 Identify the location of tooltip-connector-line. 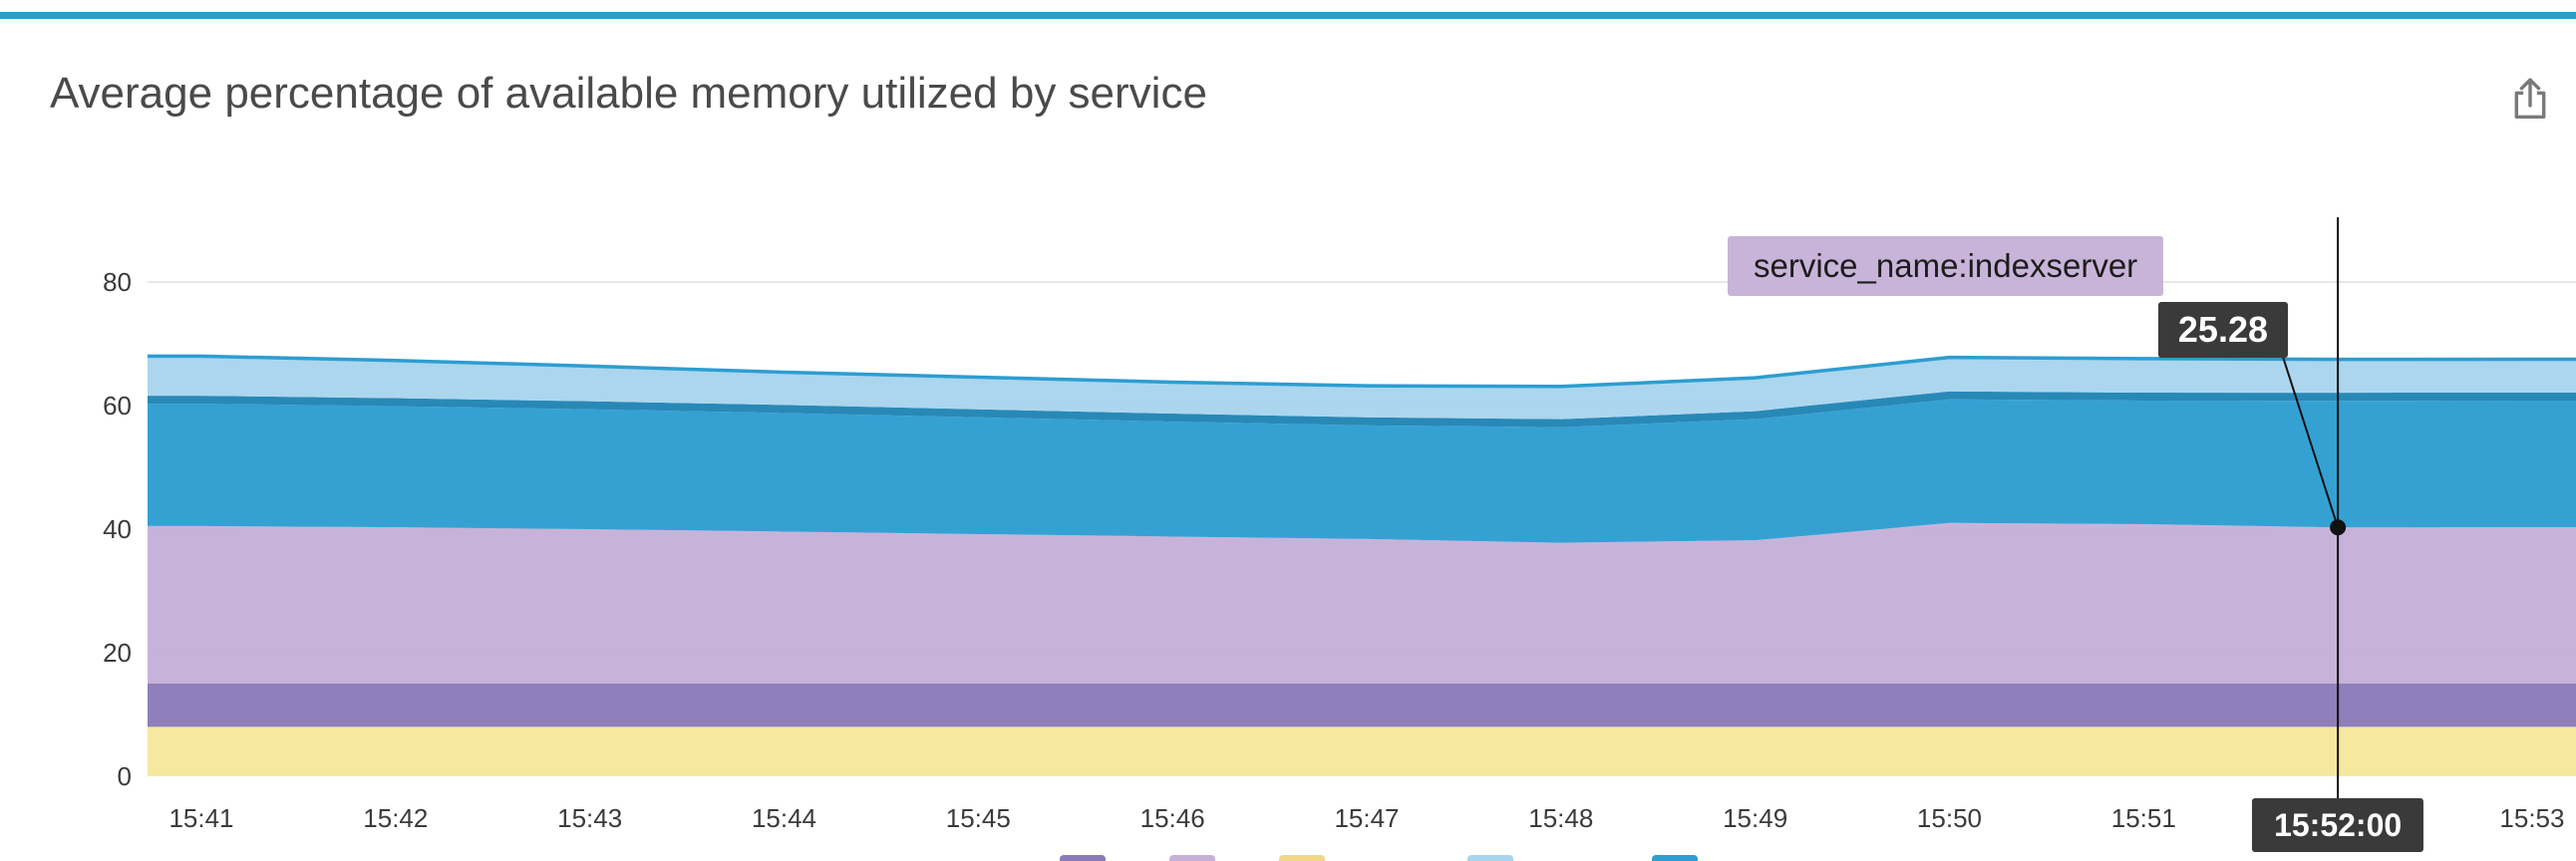
(2311, 442).